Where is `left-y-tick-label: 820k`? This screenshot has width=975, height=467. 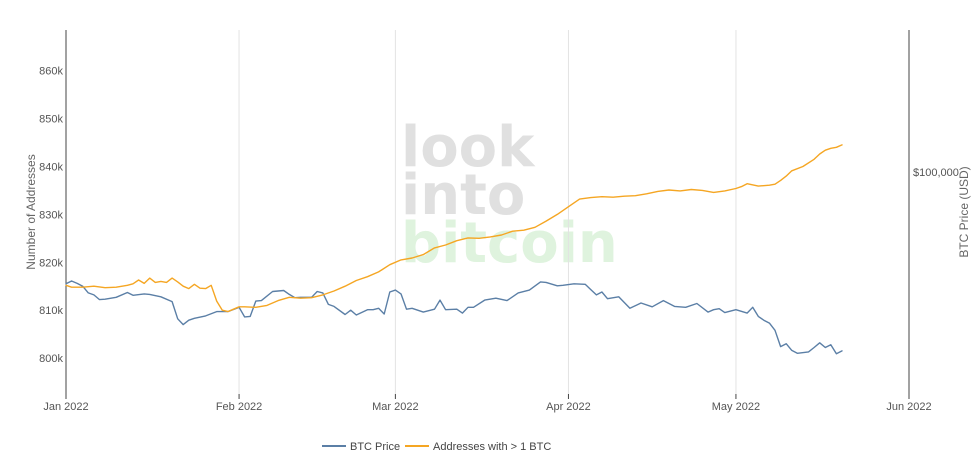
left-y-tick-label: 820k is located at coordinates (51, 263).